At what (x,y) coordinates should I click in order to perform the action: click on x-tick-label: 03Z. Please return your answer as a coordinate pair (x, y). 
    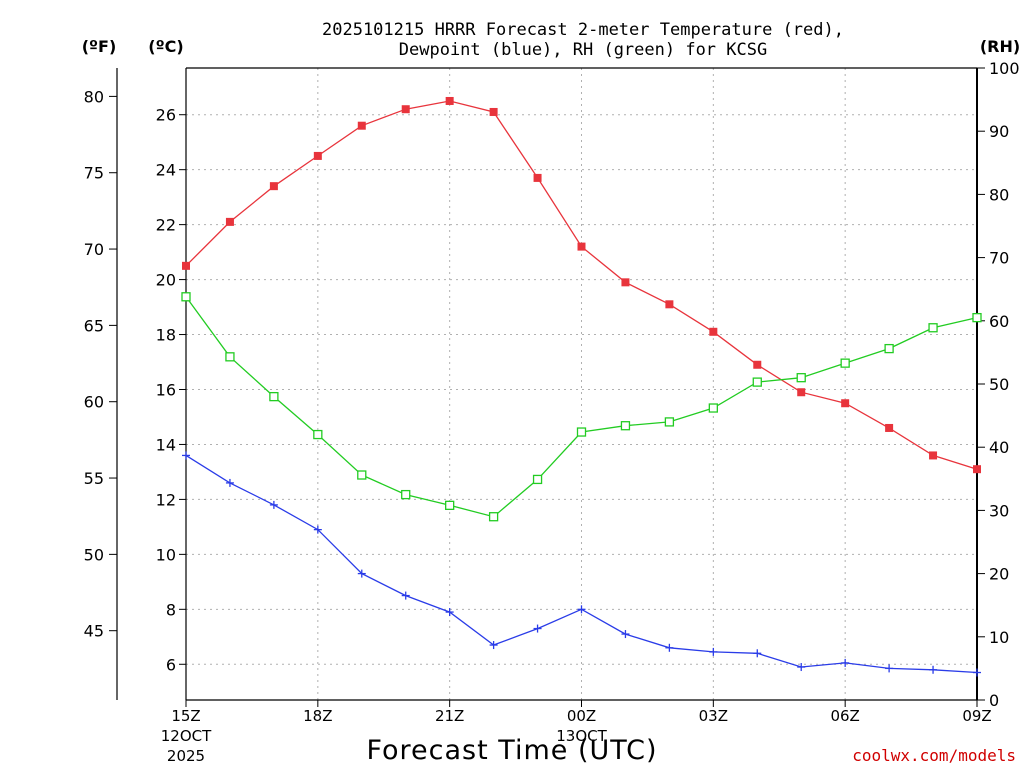
    Looking at the image, I should click on (713, 716).